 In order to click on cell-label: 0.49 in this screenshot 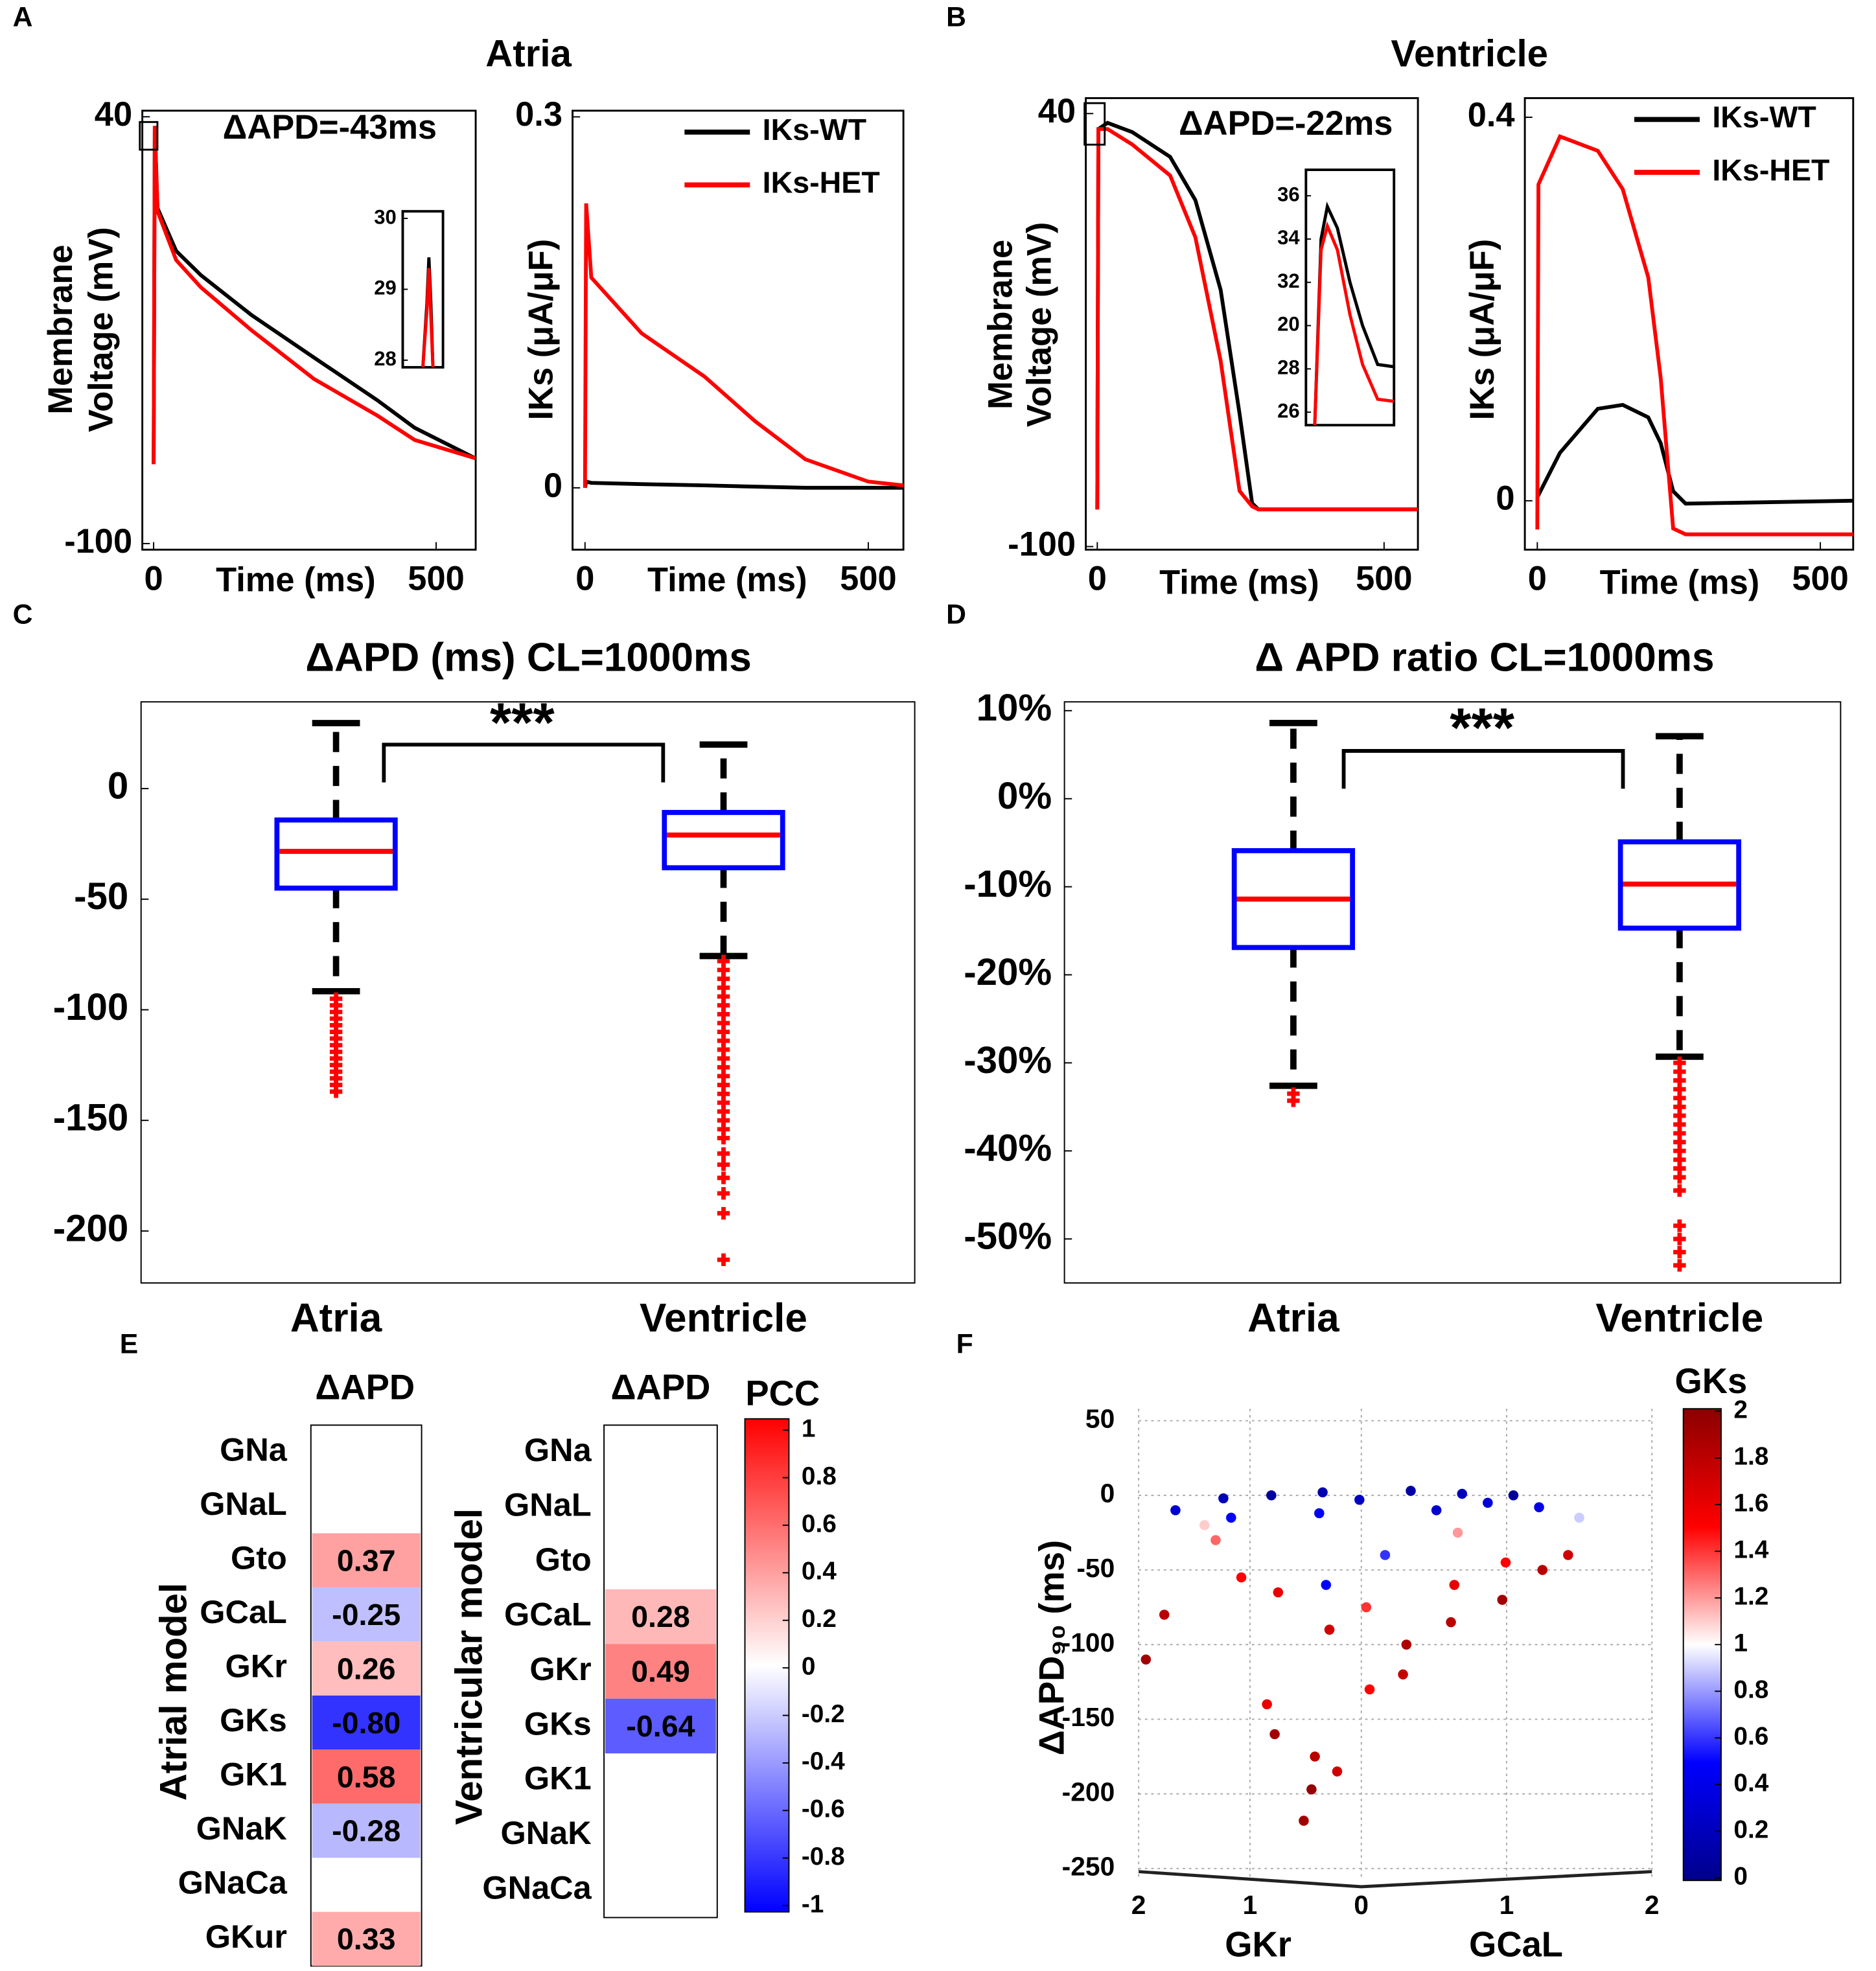, I will do `click(660, 1672)`.